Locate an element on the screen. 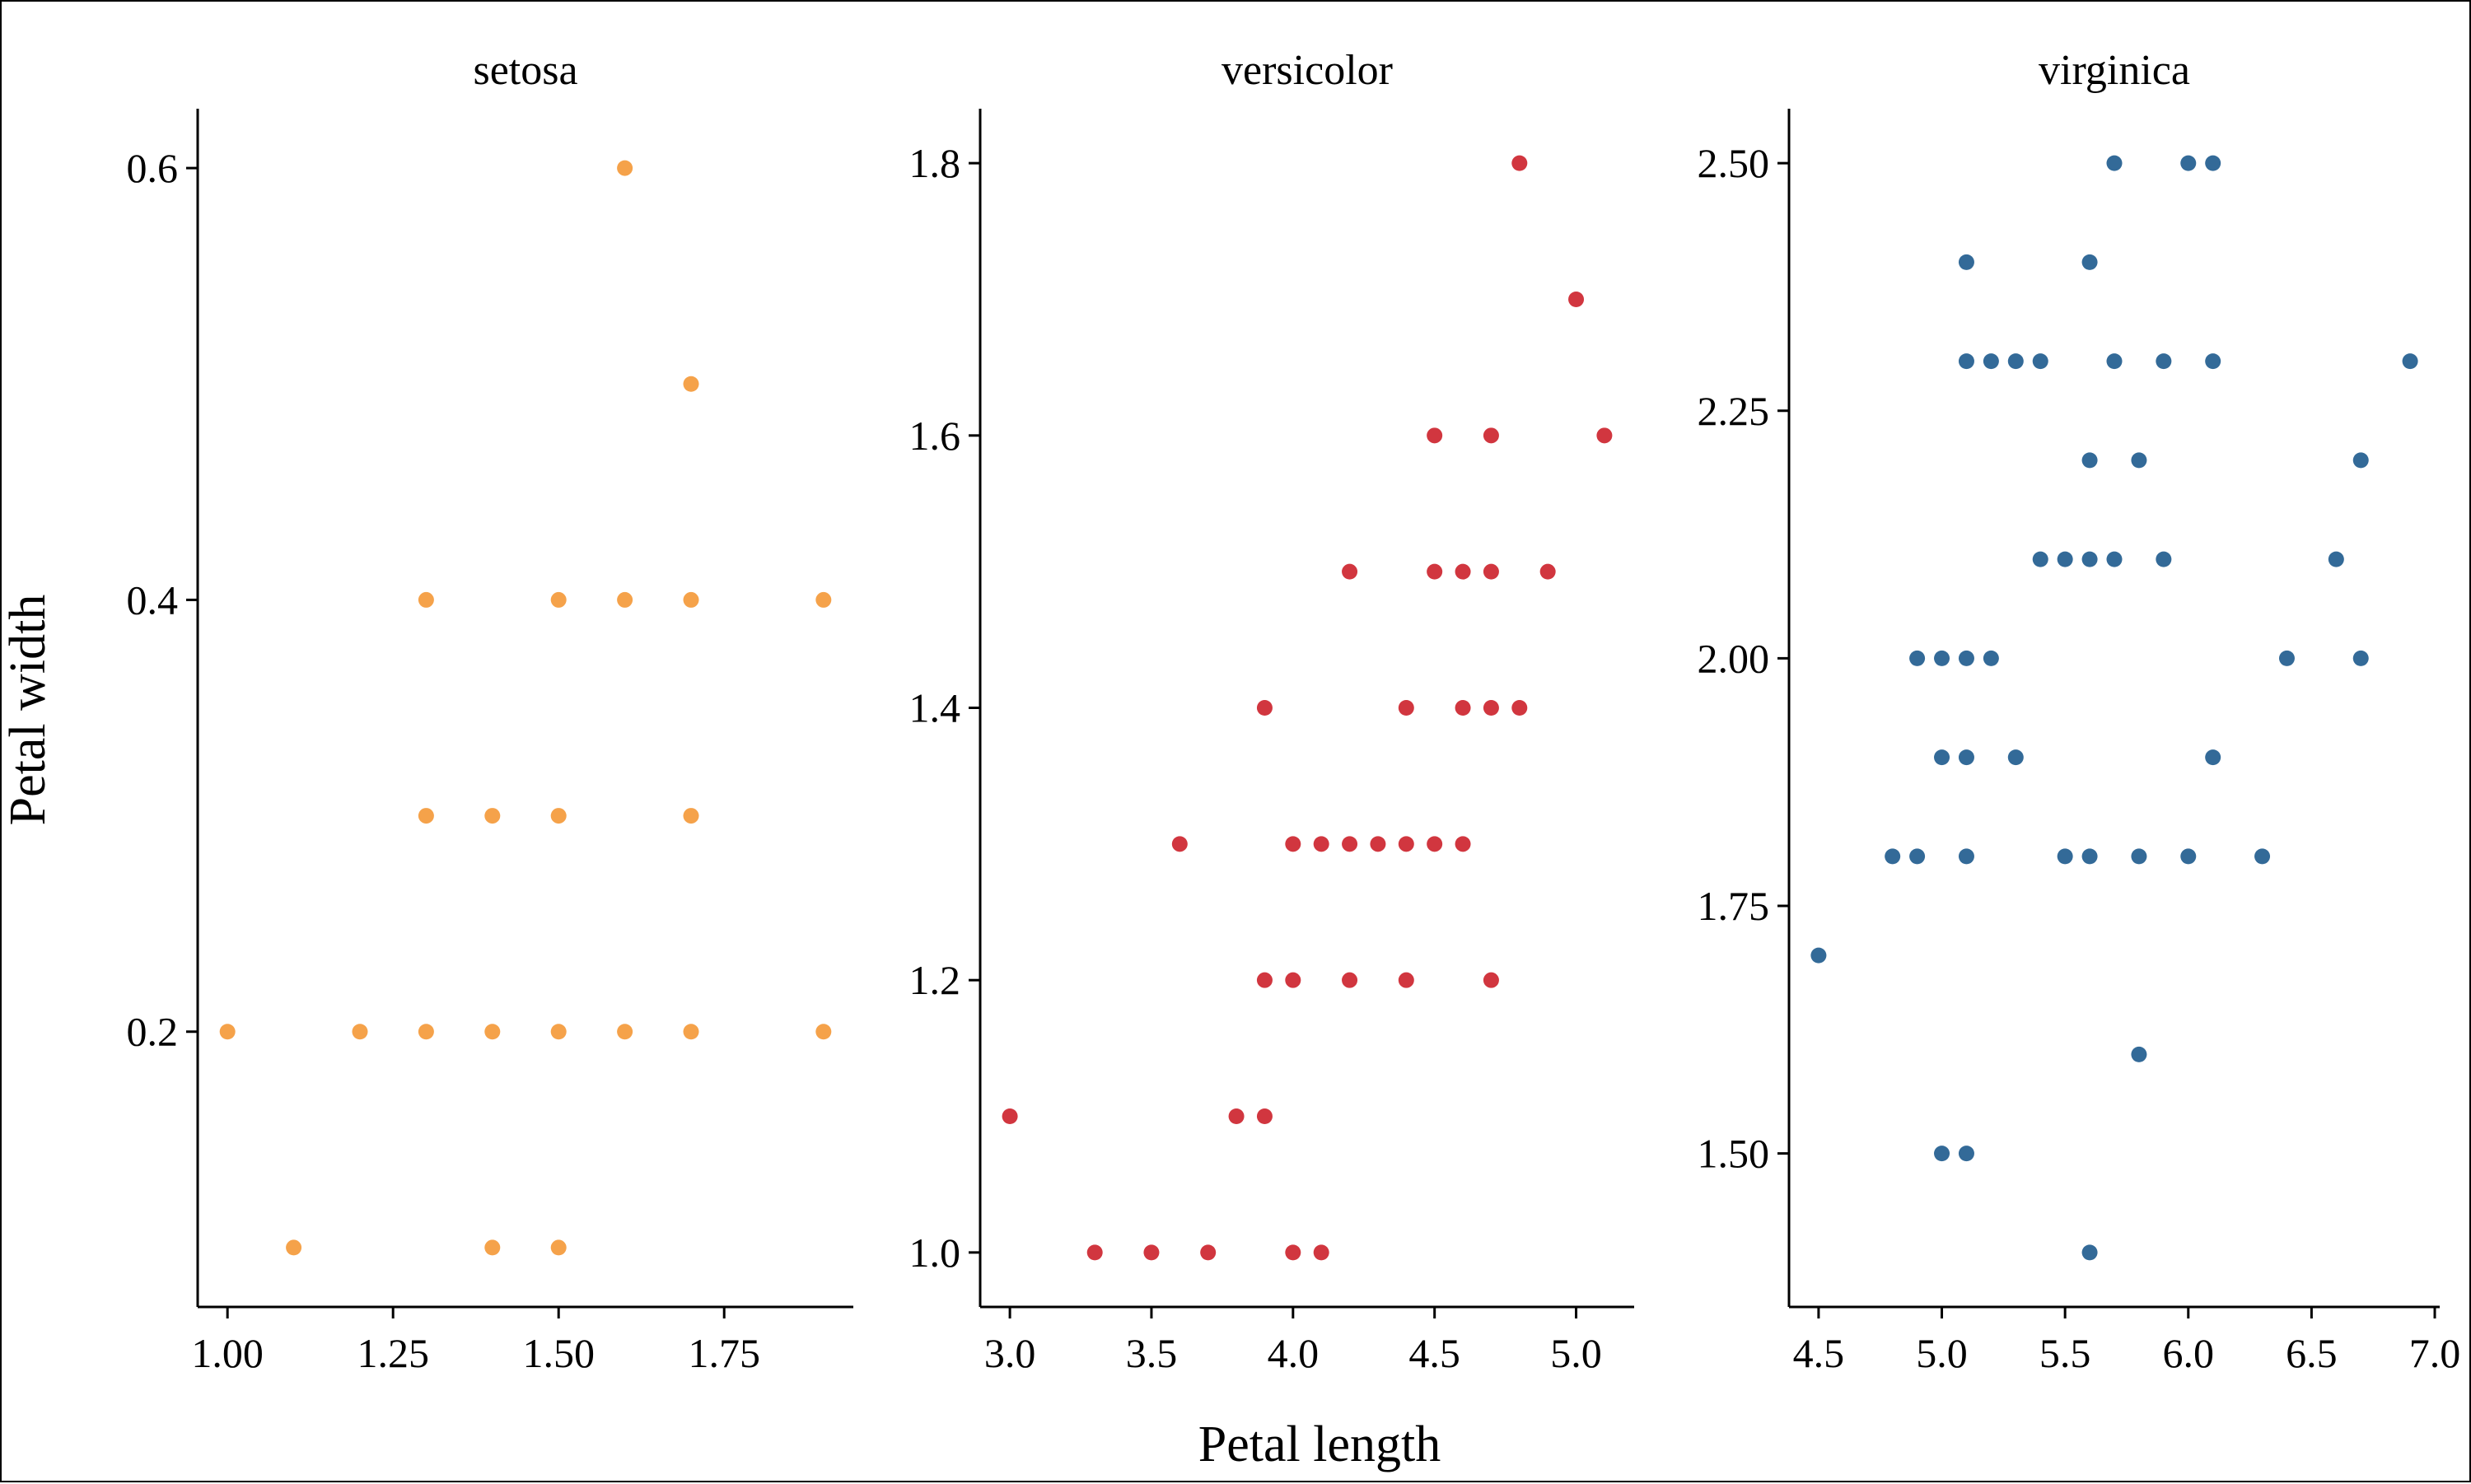 The image size is (2471, 1484). x-tick-label: 3.5 is located at coordinates (1152, 1353).